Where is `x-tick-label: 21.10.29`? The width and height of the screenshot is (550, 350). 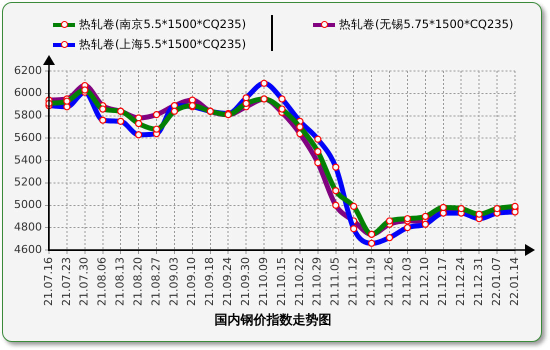 x-tick-label: 21.10.29 is located at coordinates (317, 281).